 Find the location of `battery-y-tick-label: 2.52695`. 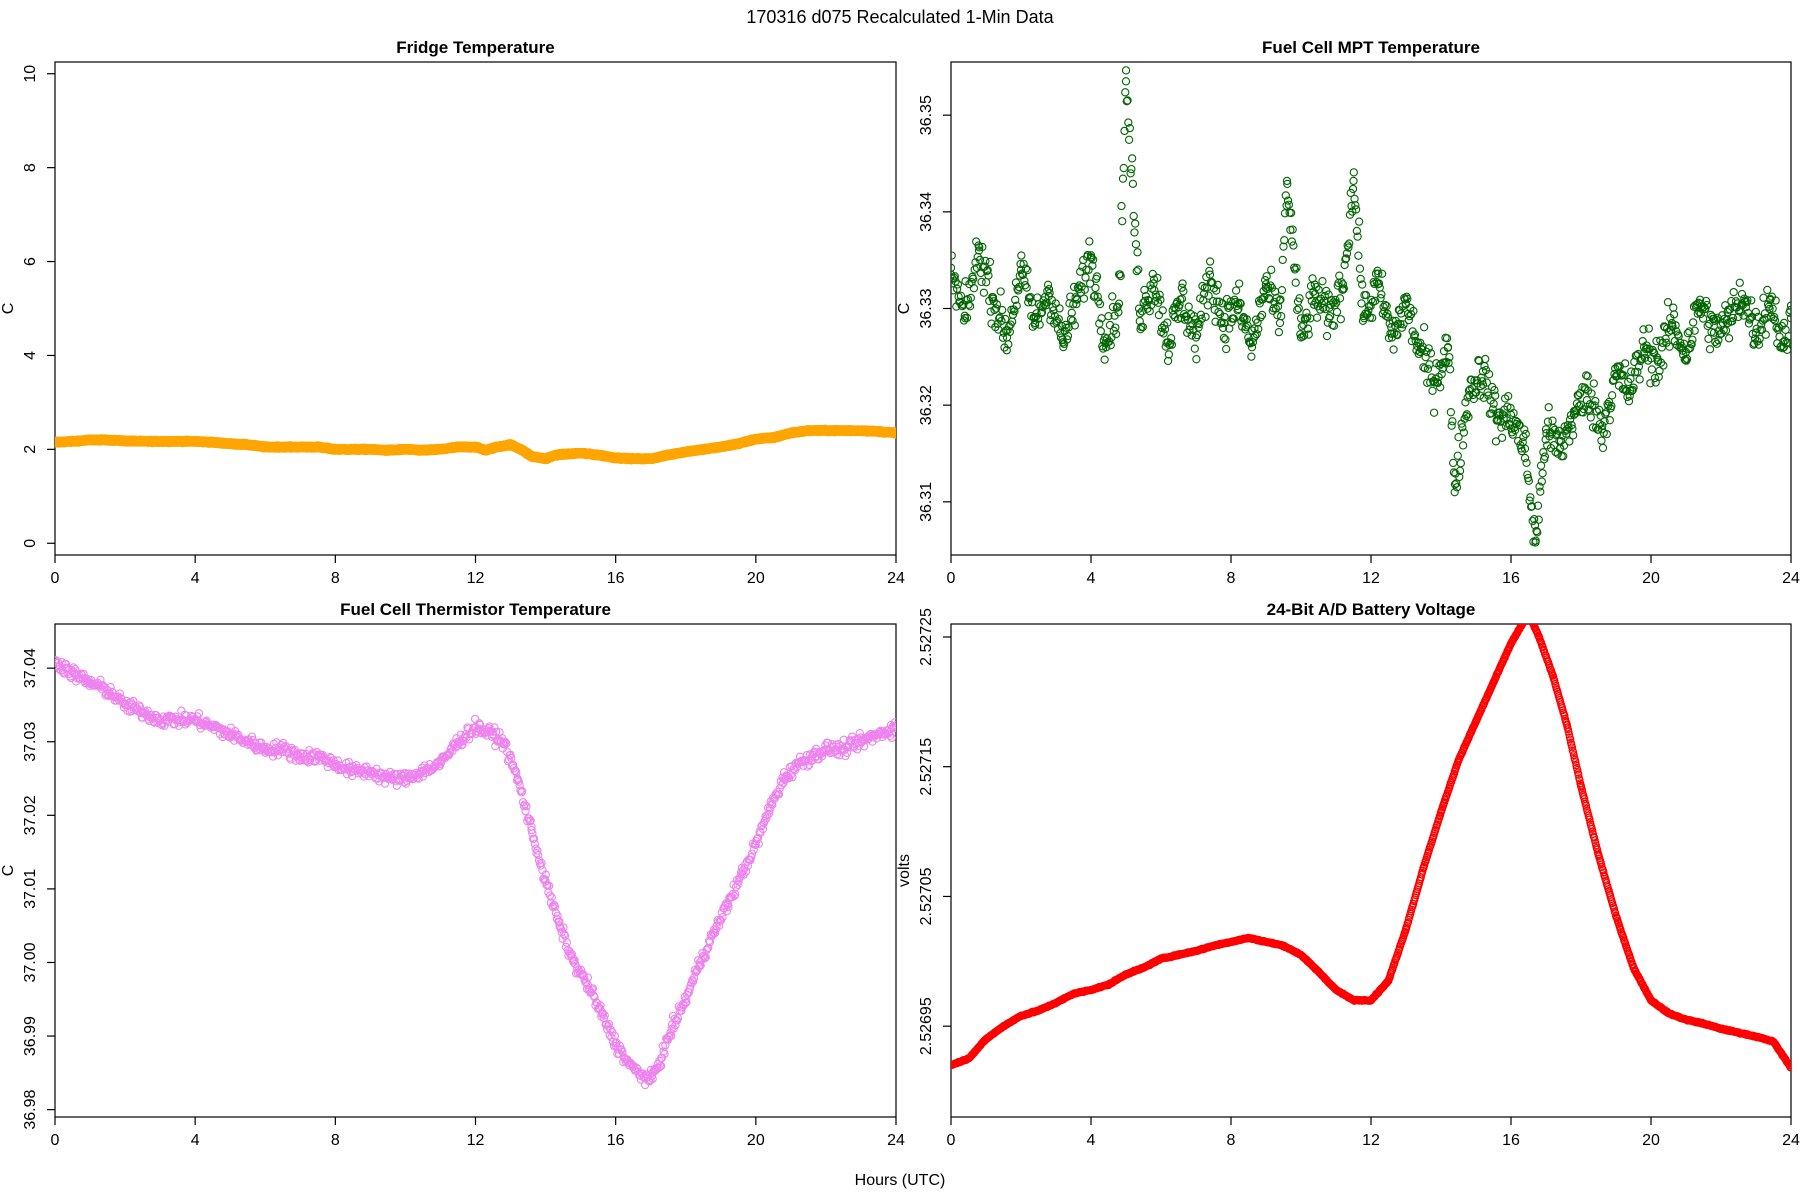

battery-y-tick-label: 2.52695 is located at coordinates (926, 1026).